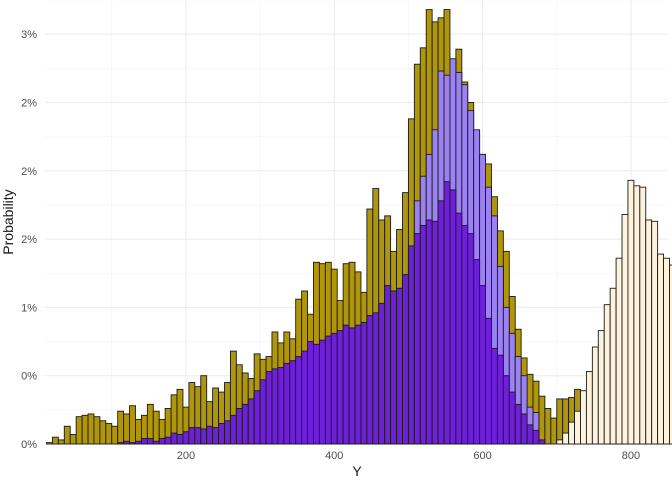 The width and height of the screenshot is (672, 480). Describe the element at coordinates (29, 308) in the screenshot. I see `y-tick-label: 1%` at that location.